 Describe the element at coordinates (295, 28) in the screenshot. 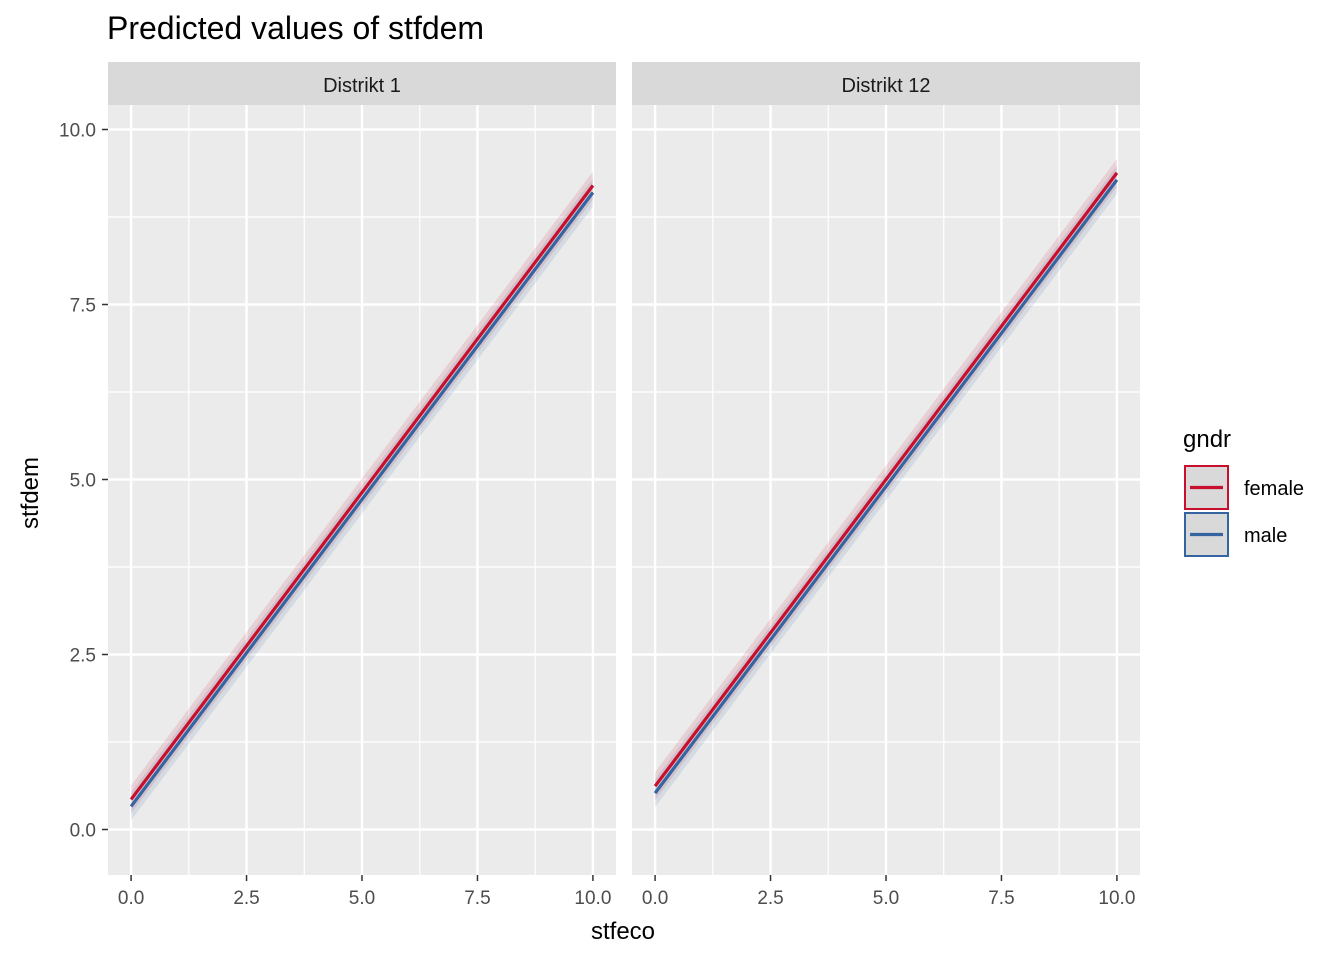

I see `chart-title: Predicted values of stfdem` at that location.